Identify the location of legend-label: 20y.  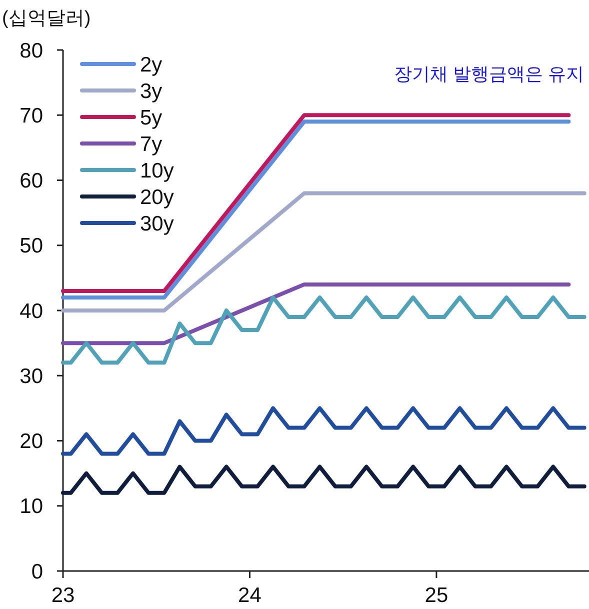
(157, 197).